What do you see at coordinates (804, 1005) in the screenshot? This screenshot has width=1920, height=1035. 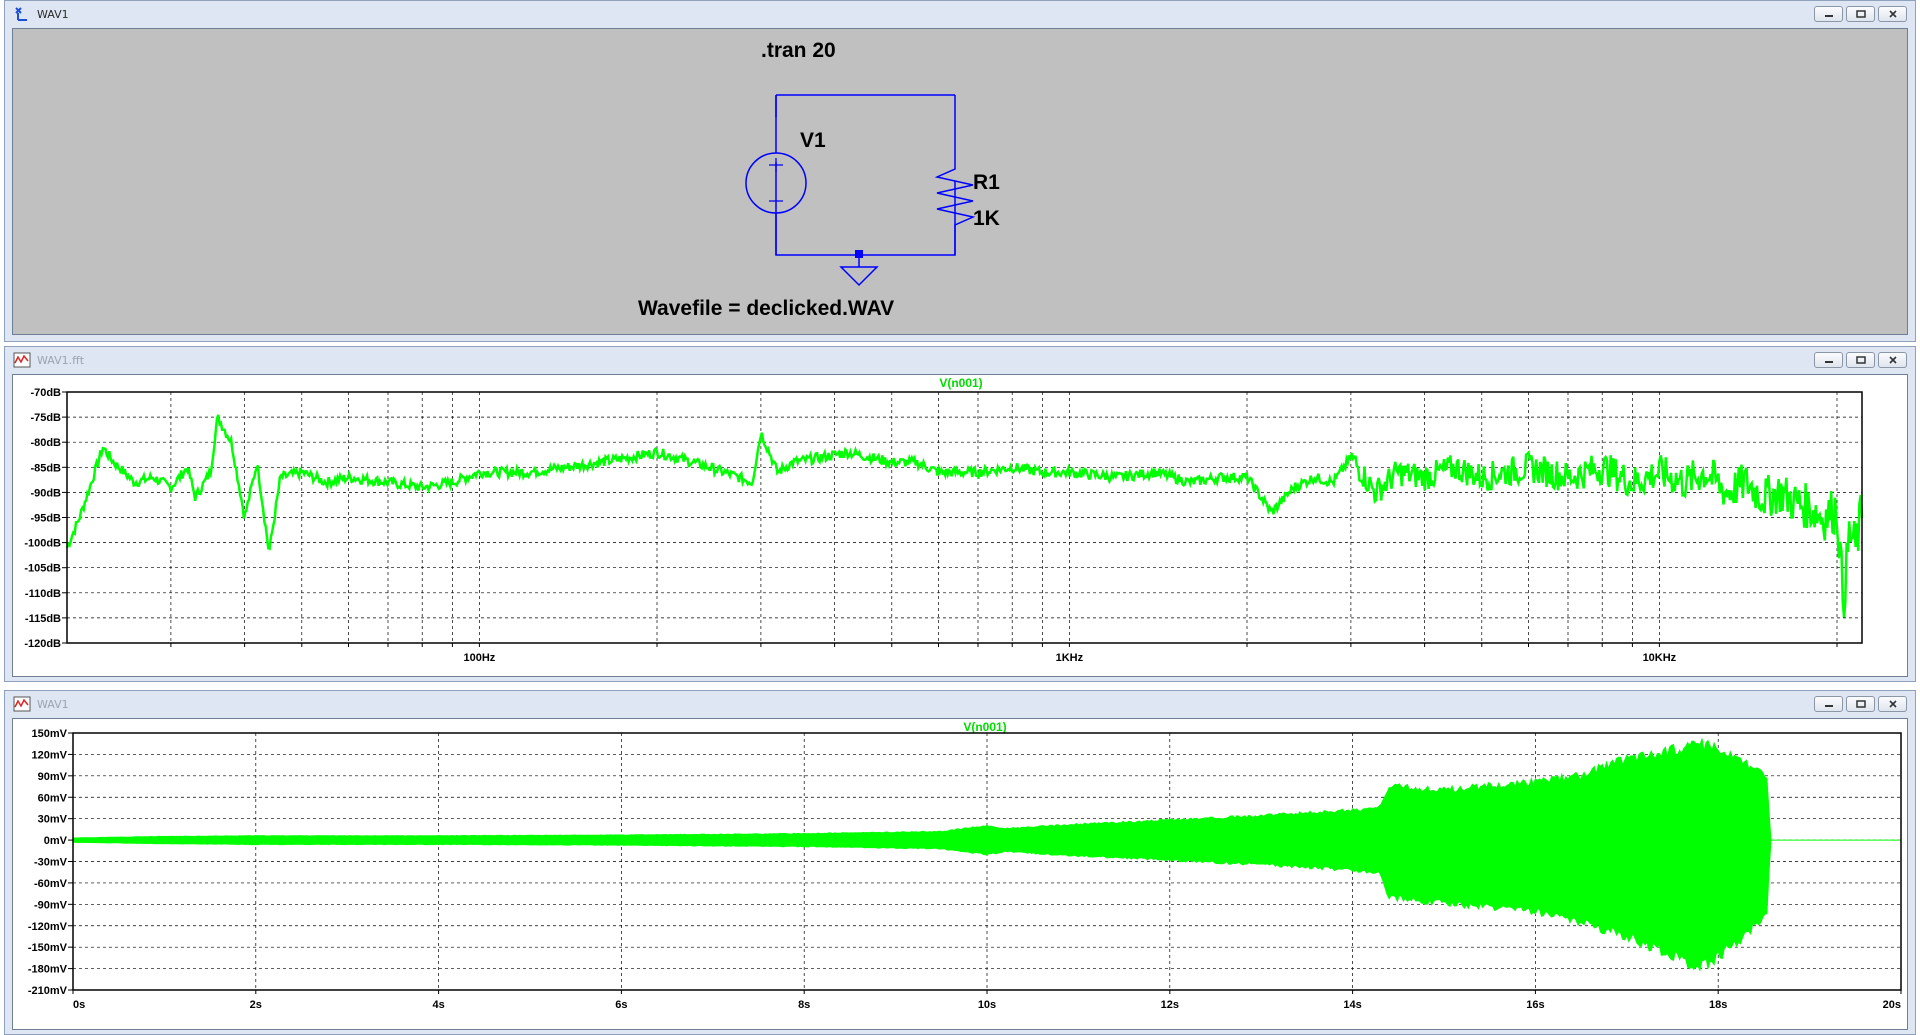 I see `transient-x-tick-label: 8s` at bounding box center [804, 1005].